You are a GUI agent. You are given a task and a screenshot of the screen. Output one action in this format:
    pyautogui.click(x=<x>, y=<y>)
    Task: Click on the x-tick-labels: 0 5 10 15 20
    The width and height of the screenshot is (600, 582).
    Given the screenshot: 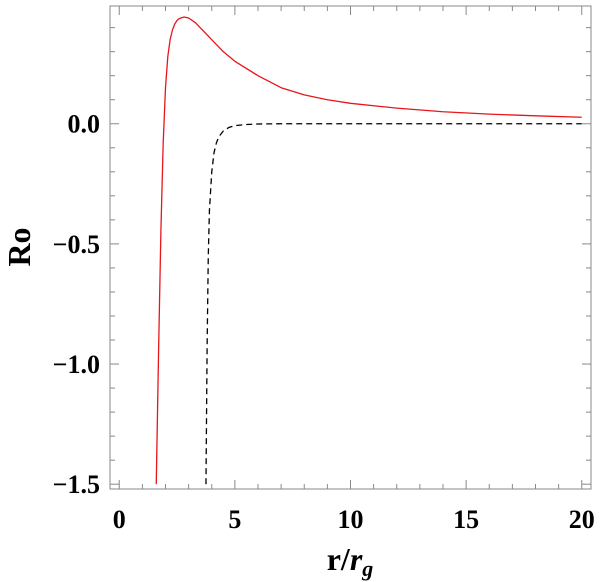 What is the action you would take?
    pyautogui.click(x=354, y=519)
    